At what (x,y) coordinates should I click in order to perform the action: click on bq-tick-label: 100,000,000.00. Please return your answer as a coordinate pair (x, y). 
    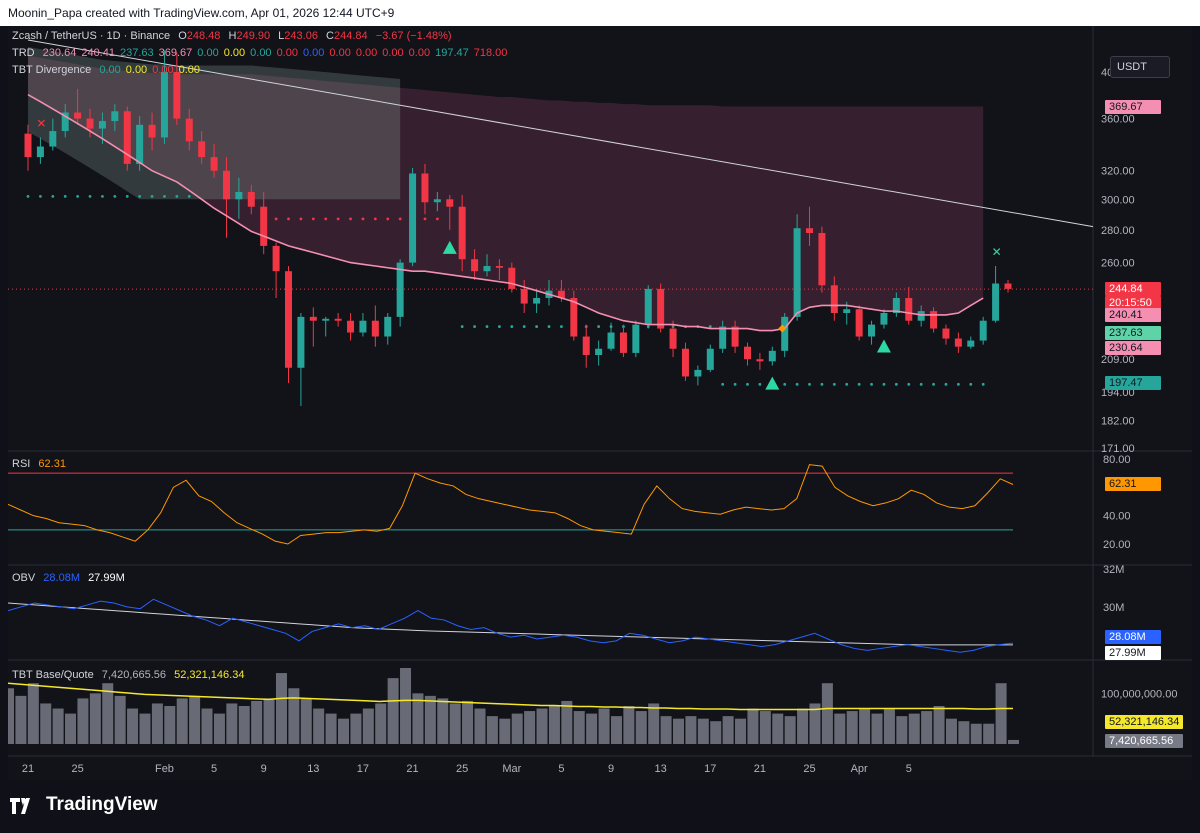
    Looking at the image, I should click on (1139, 694).